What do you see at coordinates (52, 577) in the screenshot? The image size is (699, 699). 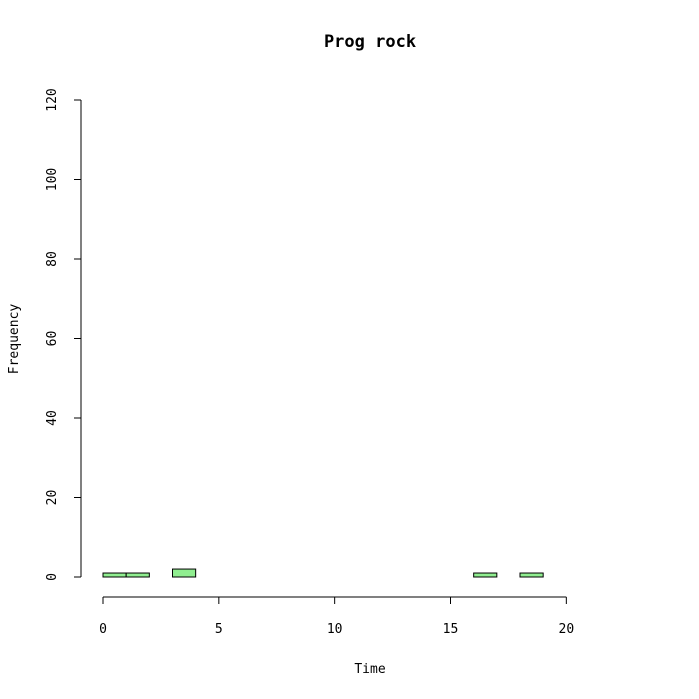 I see `y-tick-label: 0` at bounding box center [52, 577].